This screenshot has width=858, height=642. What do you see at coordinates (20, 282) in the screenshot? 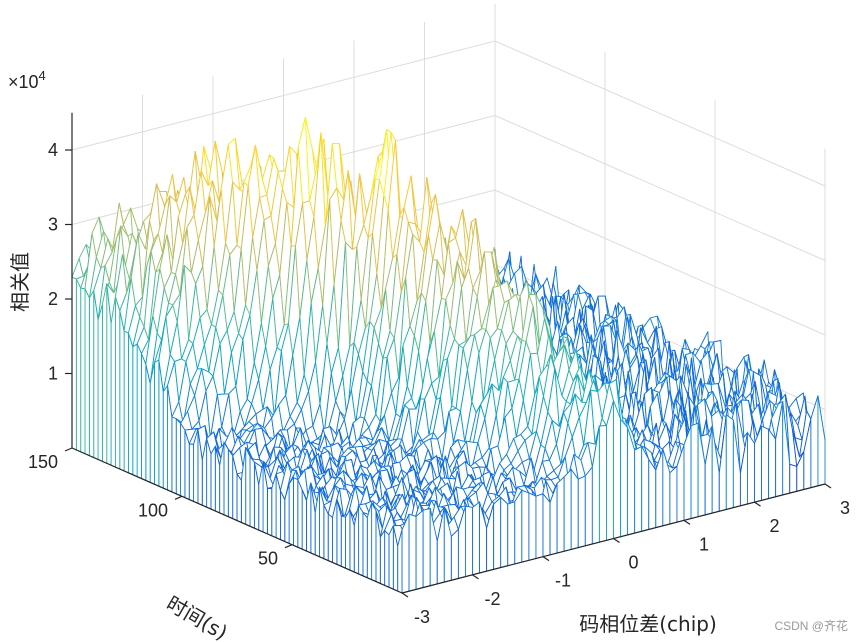
I see `z-axis-title: 相关值` at bounding box center [20, 282].